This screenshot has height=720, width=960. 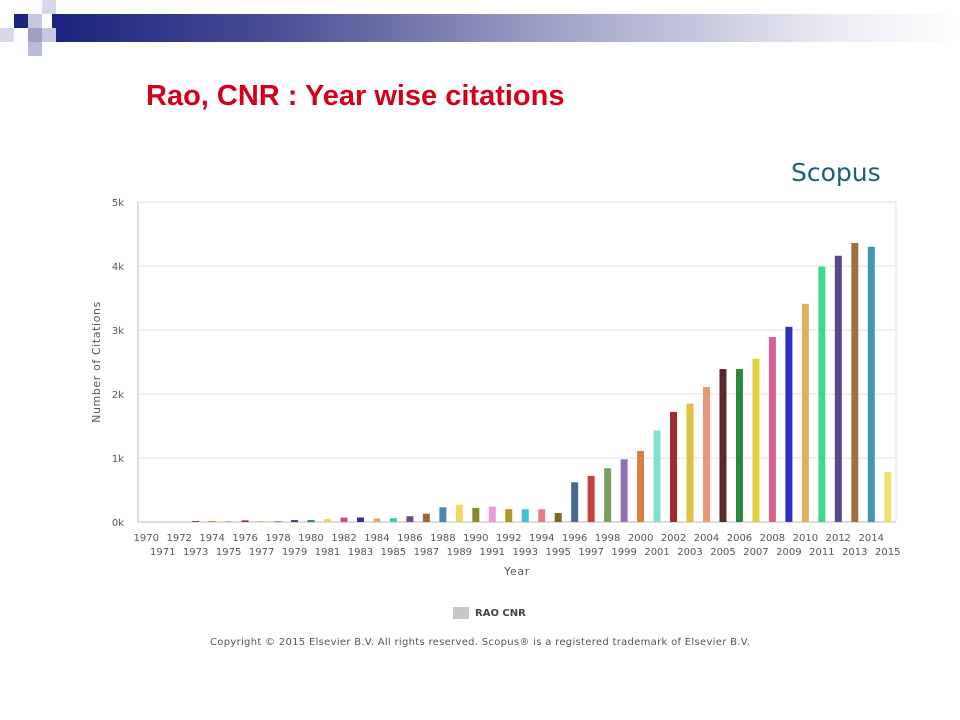 What do you see at coordinates (516, 571) in the screenshot?
I see `x-axis-title: Year` at bounding box center [516, 571].